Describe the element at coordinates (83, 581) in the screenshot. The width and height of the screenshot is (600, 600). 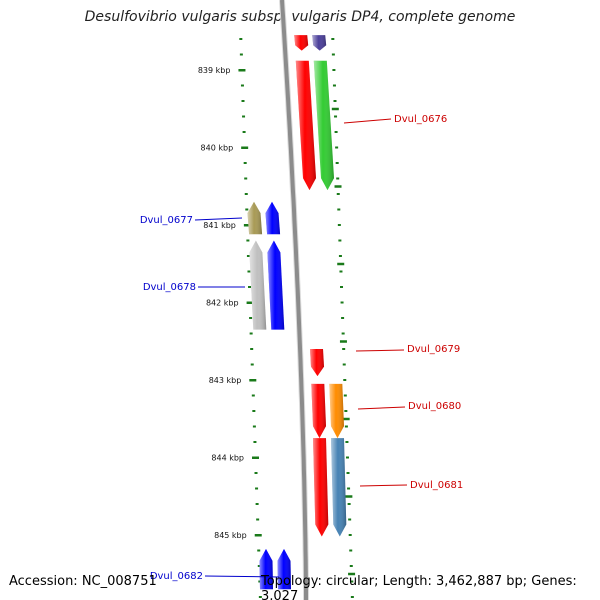
I see `accession-text: Accession: NC_008751` at that location.